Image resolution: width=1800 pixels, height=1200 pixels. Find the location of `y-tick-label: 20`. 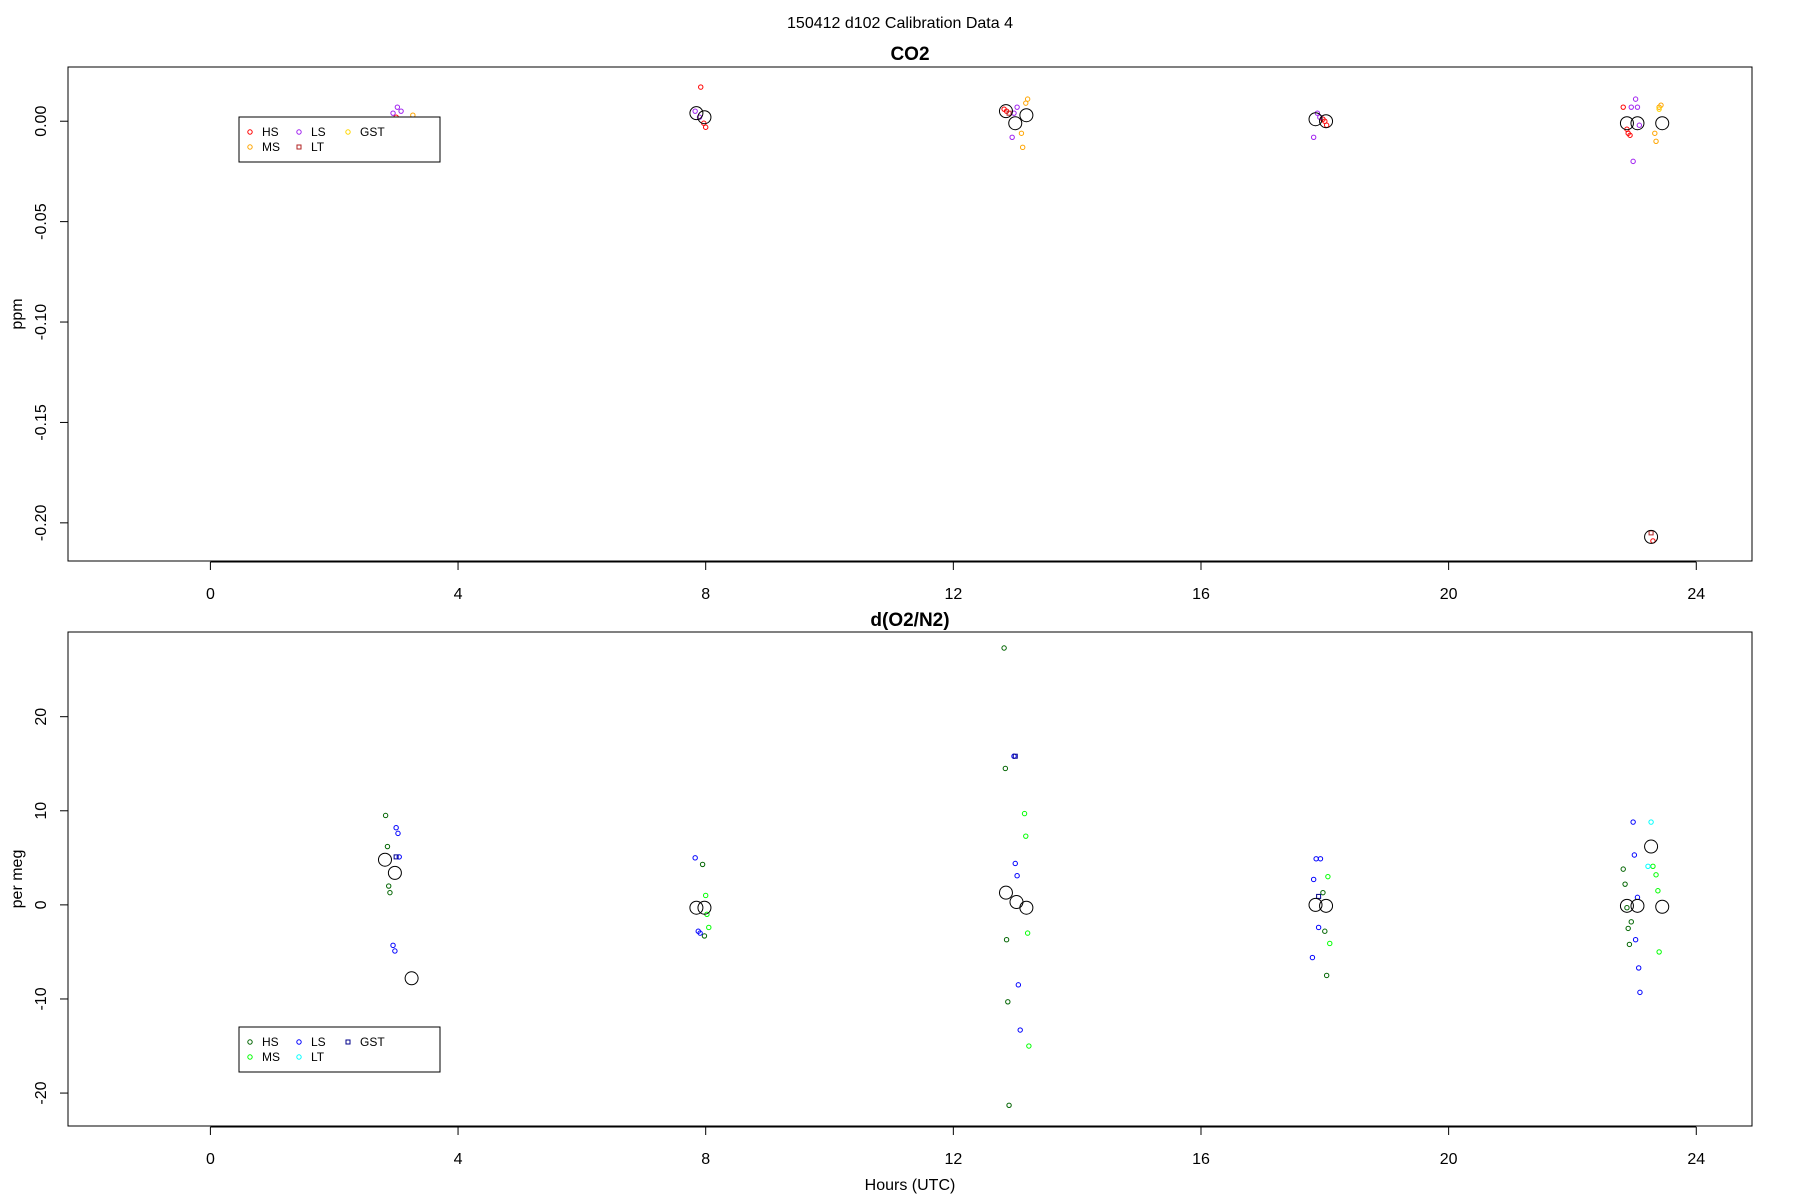

y-tick-label: 20 is located at coordinates (41, 717).